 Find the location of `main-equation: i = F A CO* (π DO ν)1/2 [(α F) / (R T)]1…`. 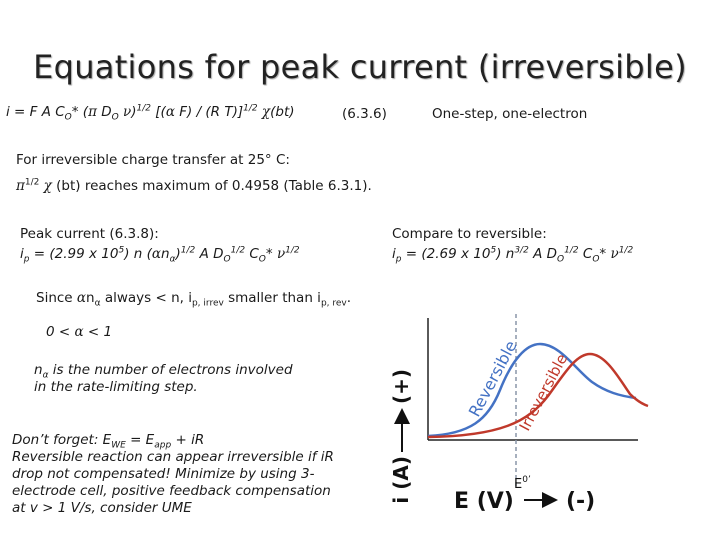

main-equation: i = F A CO* (π DO ν)1/2 [(α F) / (R T)]1… is located at coordinates (150, 113).